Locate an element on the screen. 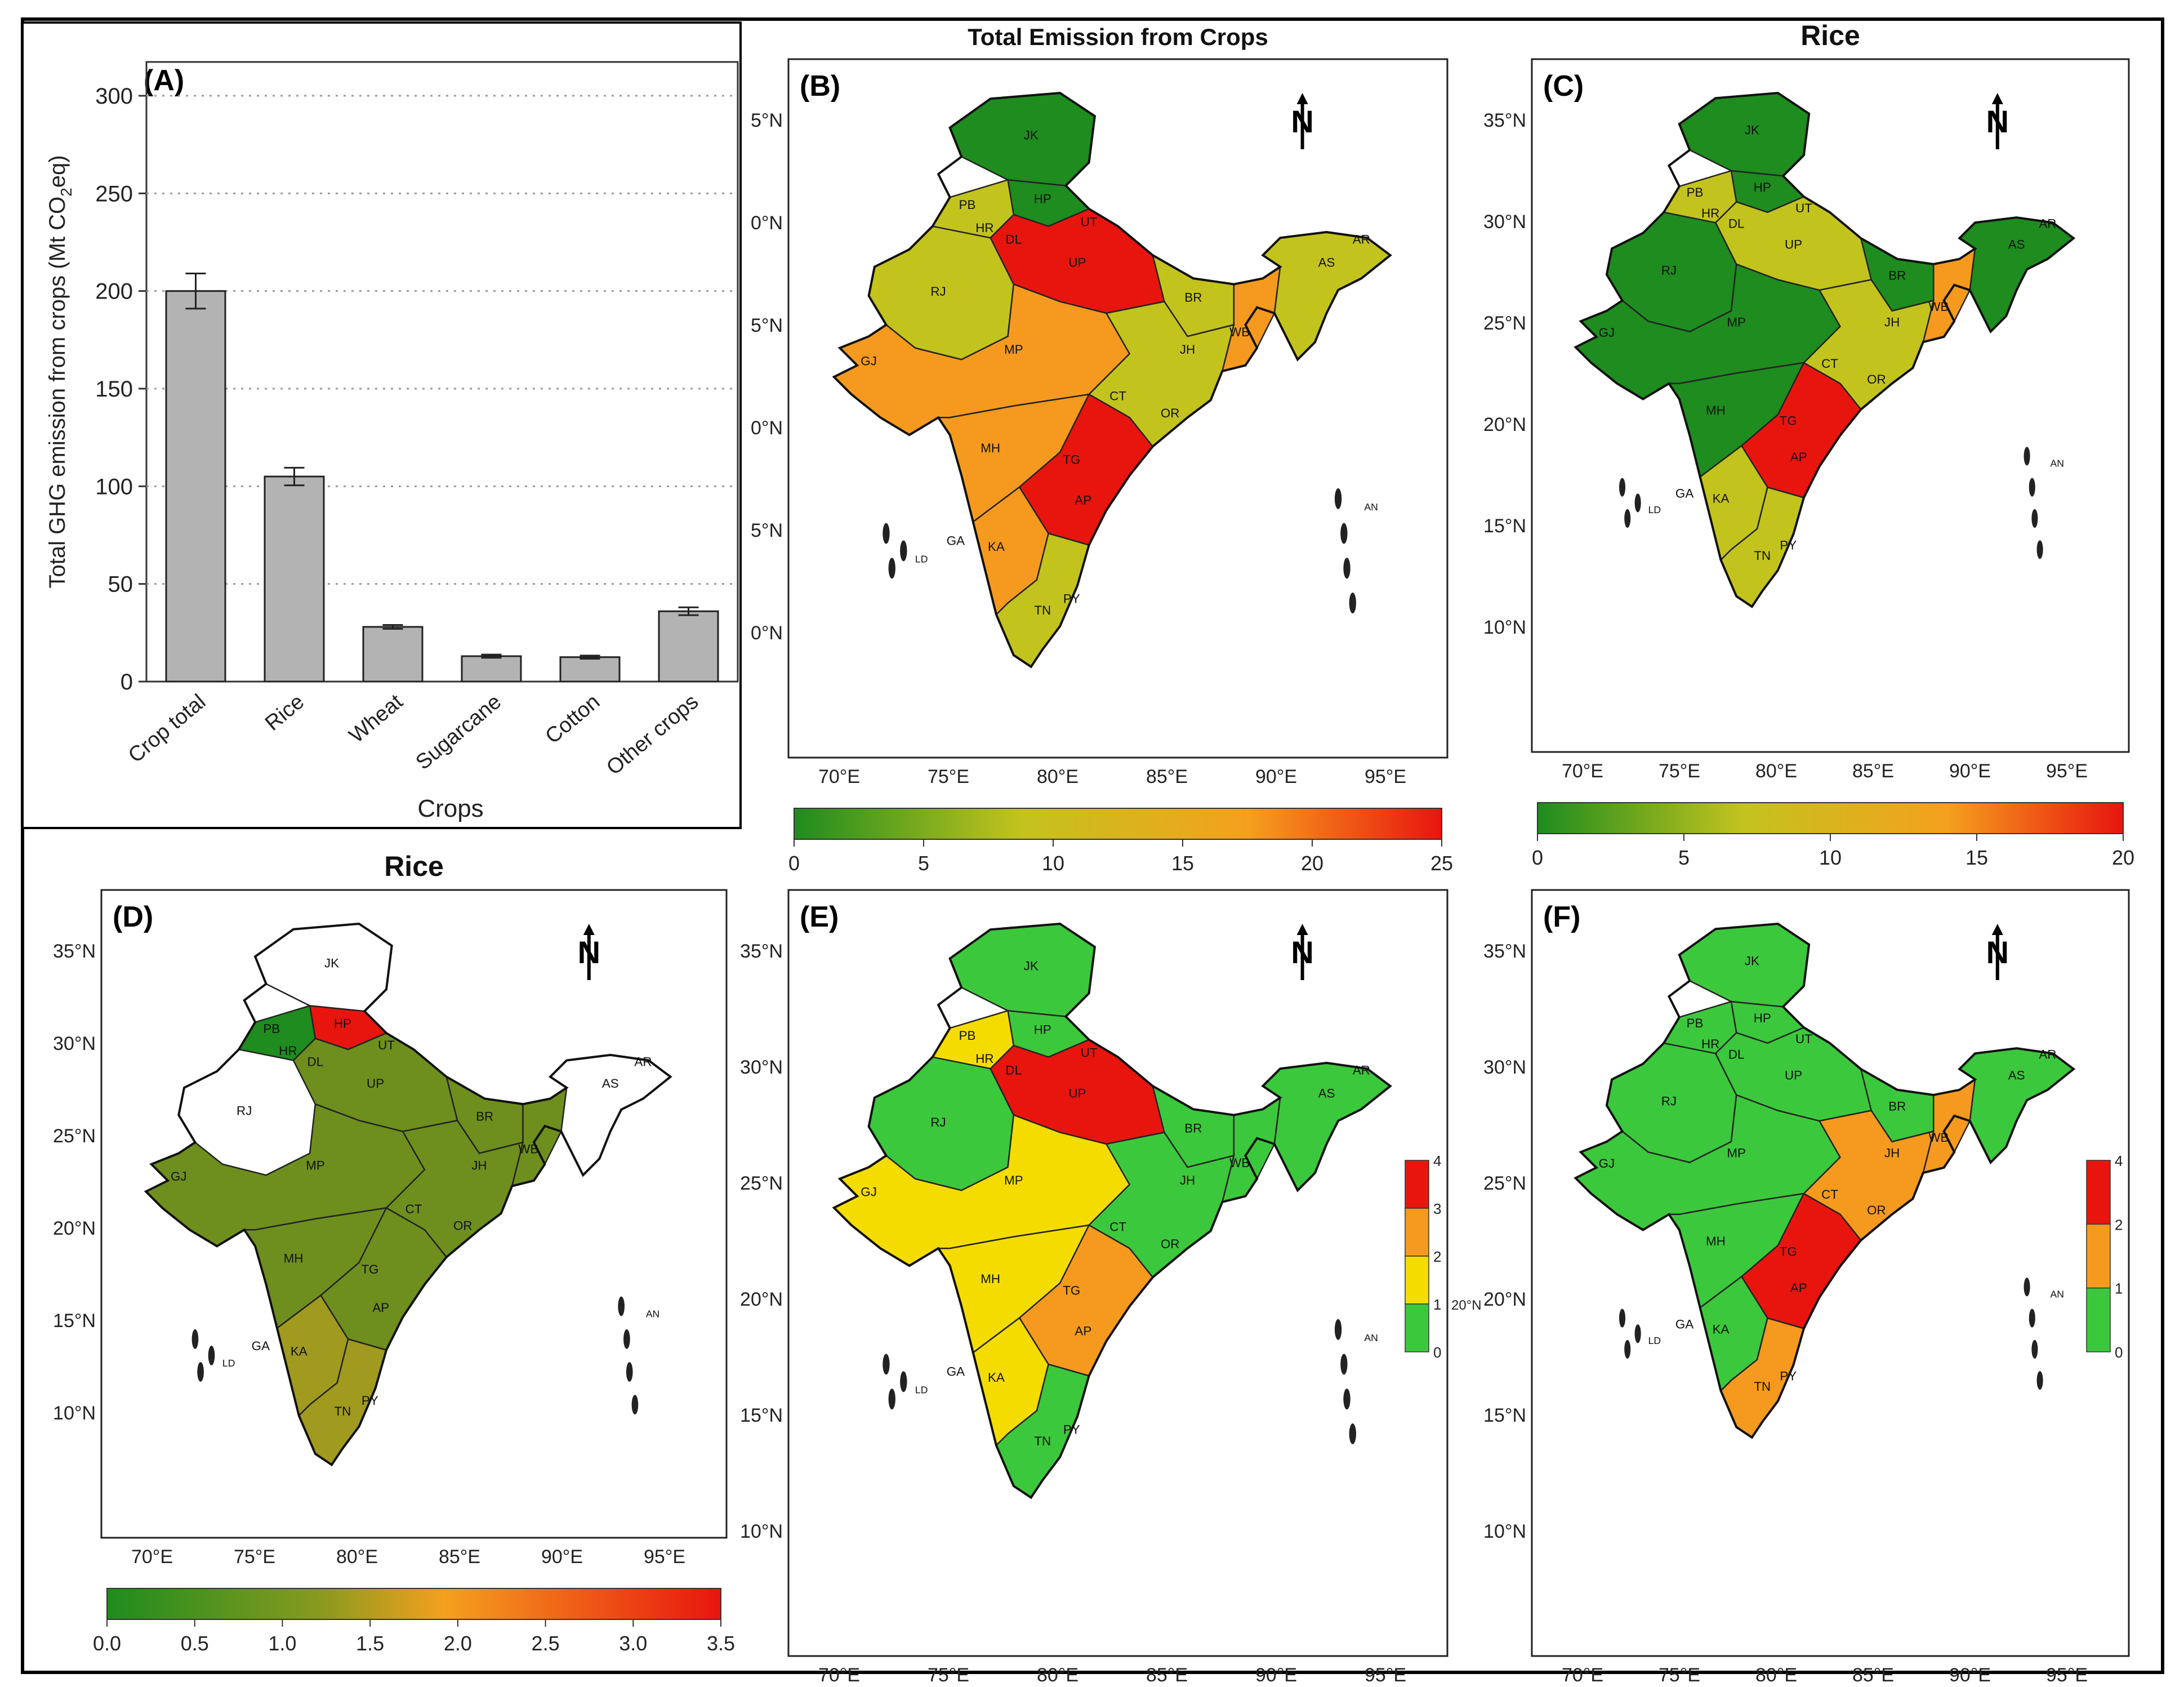 The image size is (2184, 1687). legend-tick-label: 3.5 is located at coordinates (721, 1643).